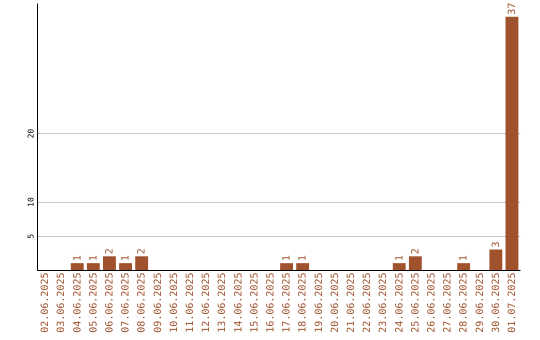  Describe the element at coordinates (400, 302) in the screenshot. I see `x-tick-label: 24.06.2025` at that location.